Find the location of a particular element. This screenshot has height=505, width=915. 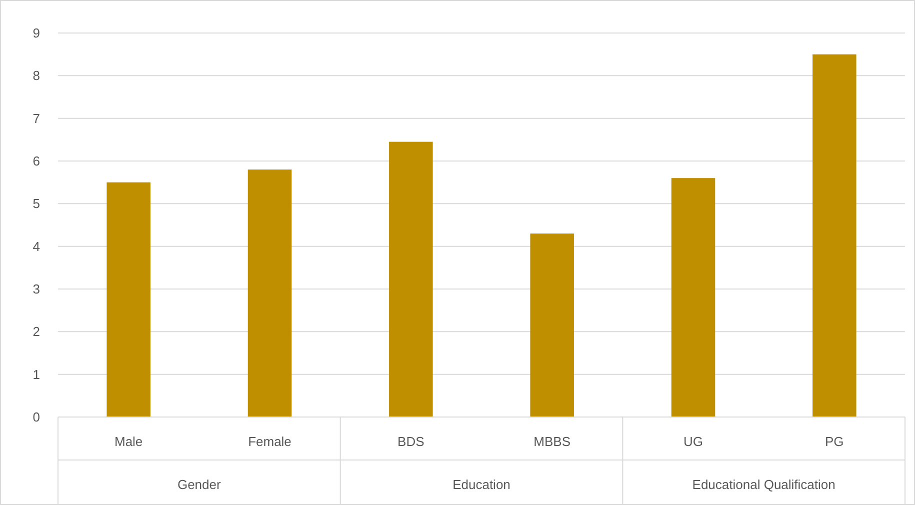

text: Gender is located at coordinates (199, 484).